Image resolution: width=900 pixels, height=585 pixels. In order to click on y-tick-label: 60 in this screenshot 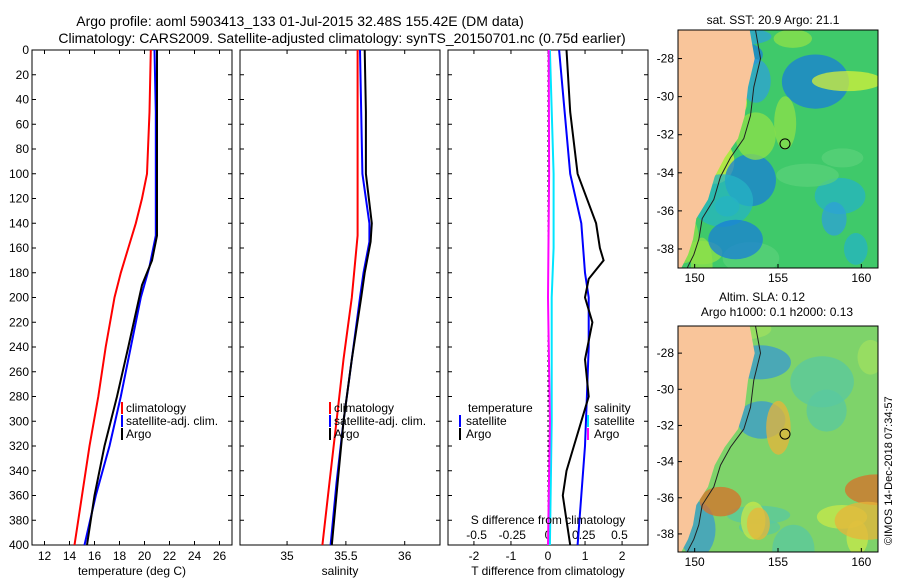, I will do `click(23, 124)`.